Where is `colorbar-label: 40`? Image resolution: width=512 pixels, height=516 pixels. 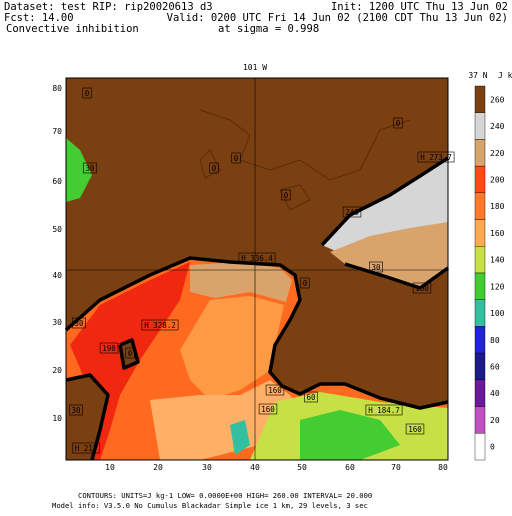
colorbar-label: 40 is located at coordinates (495, 393).